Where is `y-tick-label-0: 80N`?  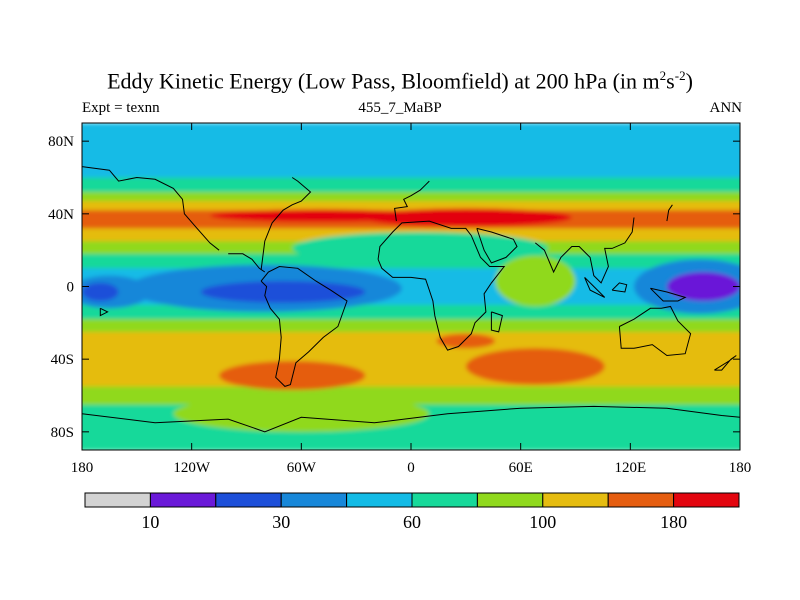 y-tick-label-0: 80N is located at coordinates (61, 142).